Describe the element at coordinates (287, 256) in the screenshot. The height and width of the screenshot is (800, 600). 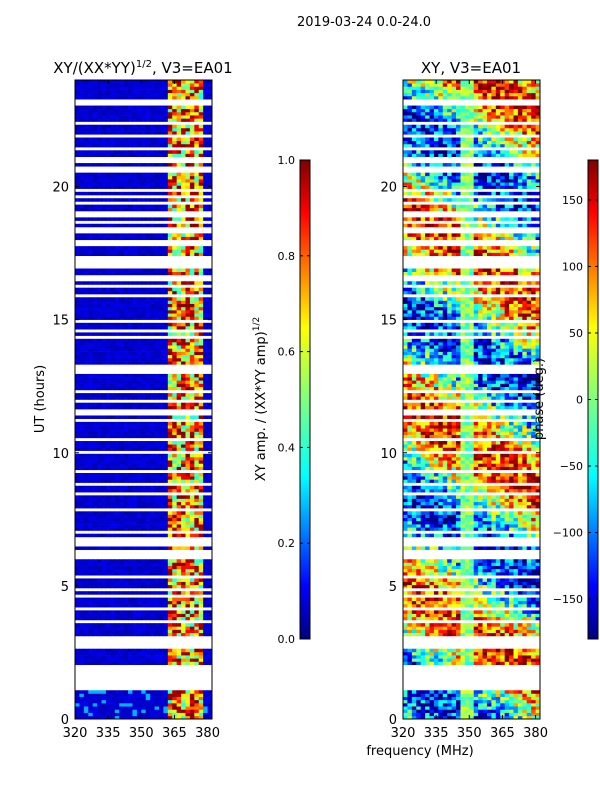
I see `colorbar-tick-label: 0.8` at that location.